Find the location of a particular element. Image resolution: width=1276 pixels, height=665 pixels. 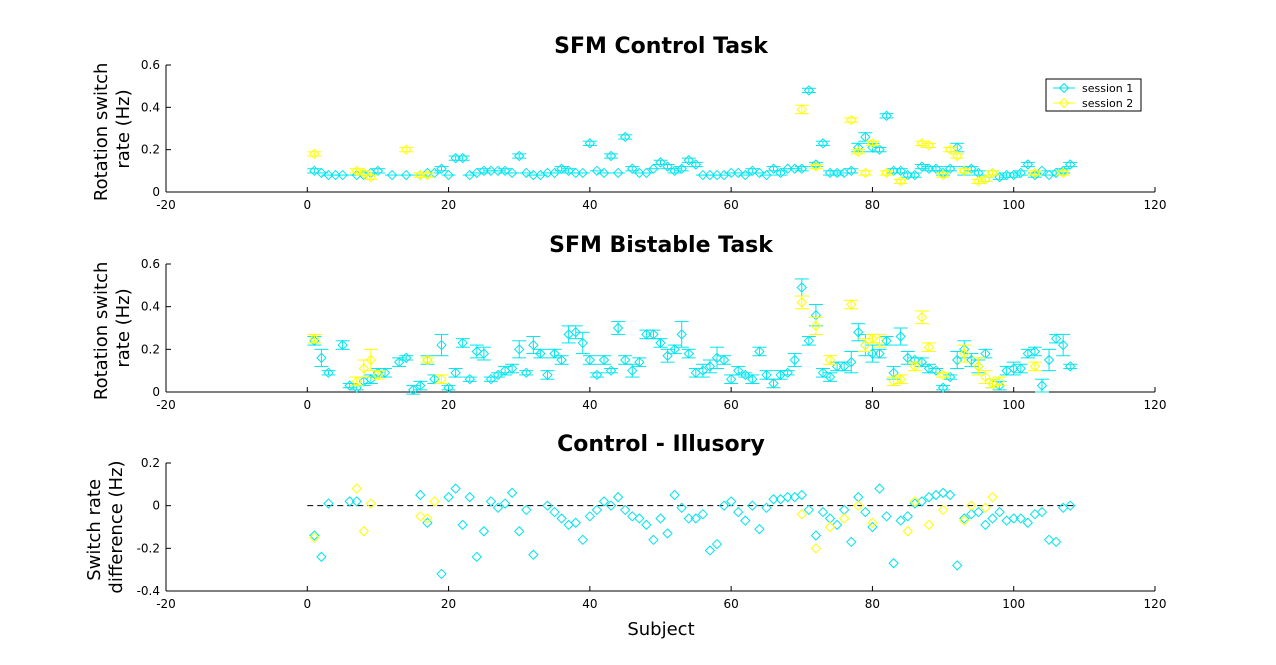

x-tick-label: 40 is located at coordinates (589, 205).